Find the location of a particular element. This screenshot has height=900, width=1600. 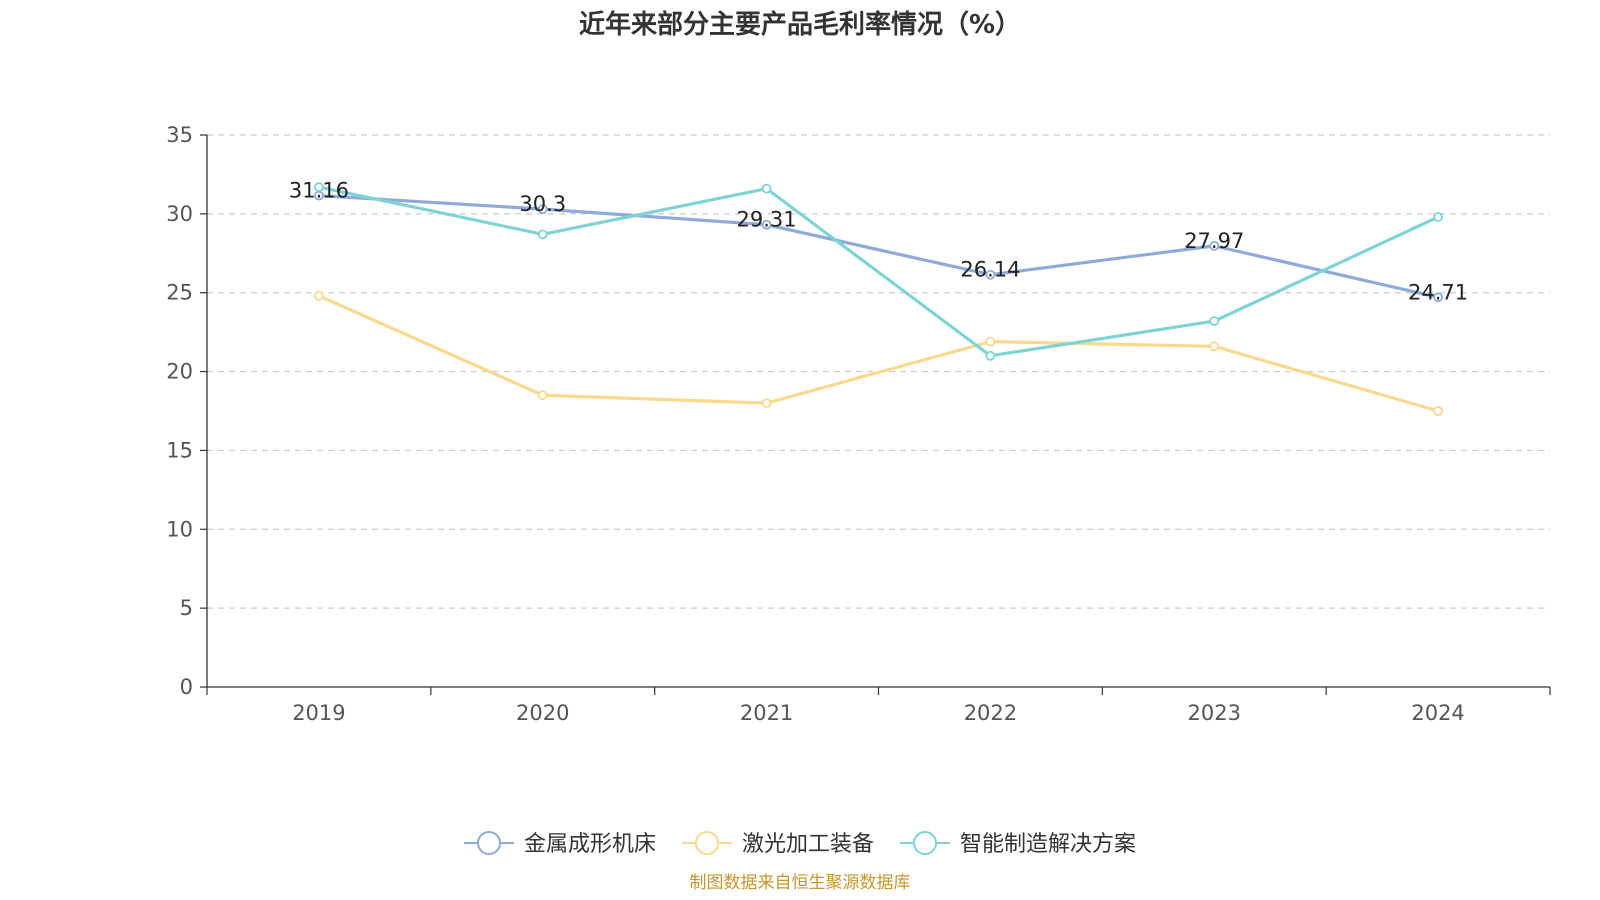

data-label: 29.31 is located at coordinates (767, 220).